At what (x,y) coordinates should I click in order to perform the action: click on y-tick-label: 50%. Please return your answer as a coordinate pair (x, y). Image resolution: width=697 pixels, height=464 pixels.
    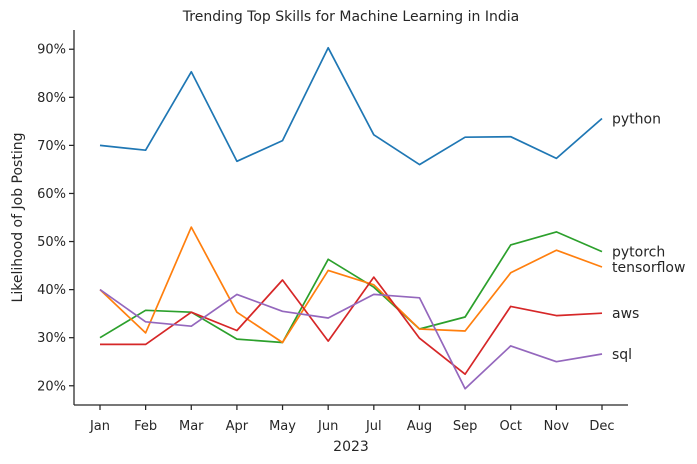
    Looking at the image, I should click on (51, 242).